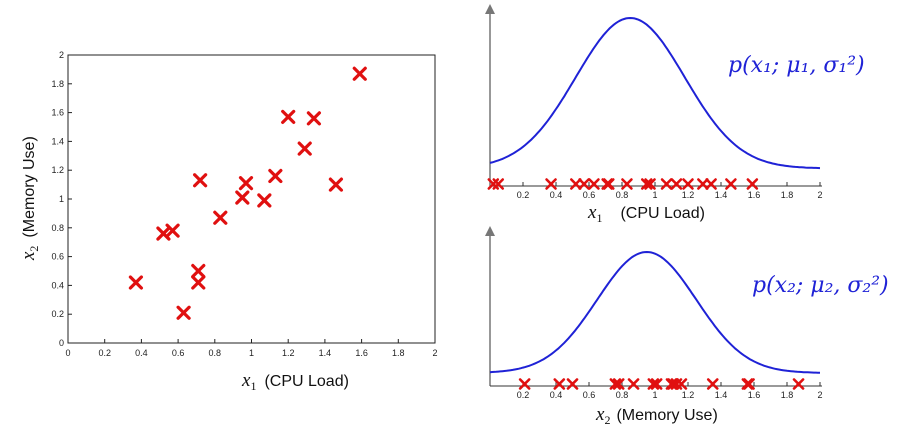 This screenshot has width=921, height=440. What do you see at coordinates (178, 353) in the screenshot?
I see `scatter-x-tick-label: 0.6` at bounding box center [178, 353].